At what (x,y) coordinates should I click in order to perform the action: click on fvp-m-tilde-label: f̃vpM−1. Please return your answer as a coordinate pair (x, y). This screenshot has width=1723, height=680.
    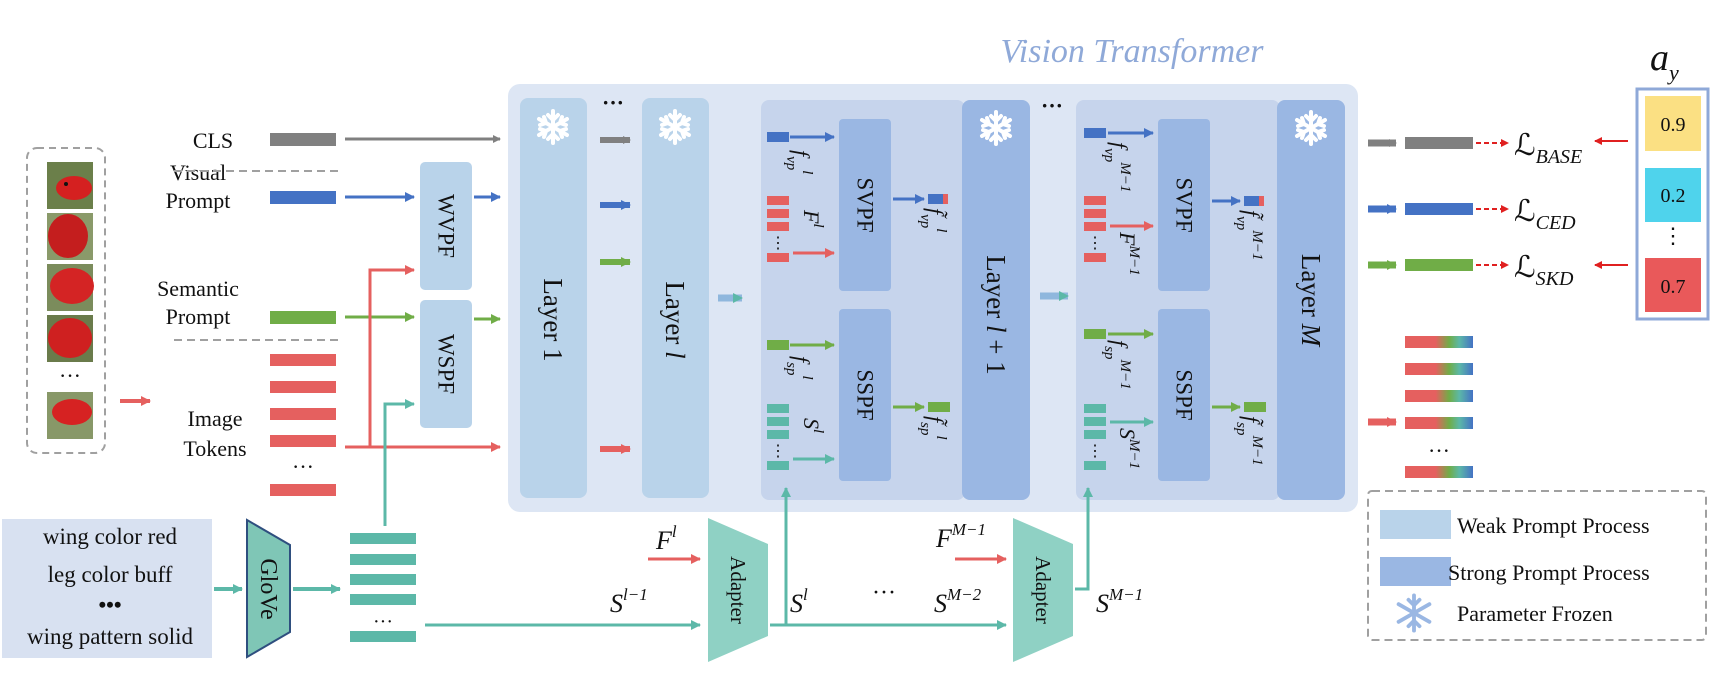
    Looking at the image, I should click on (1249, 235).